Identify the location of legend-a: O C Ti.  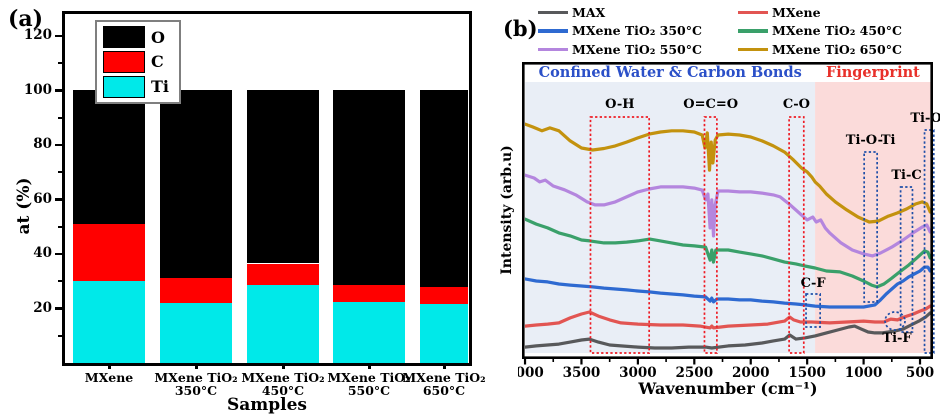
(138, 62).